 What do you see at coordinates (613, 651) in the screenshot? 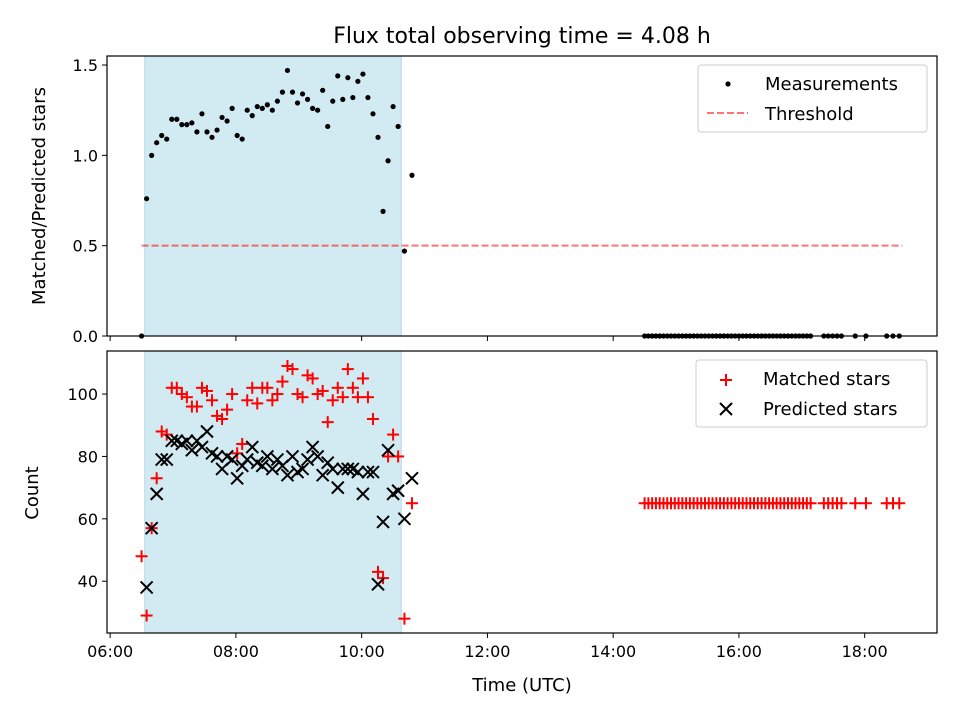
I see `xtick-label: 14:00` at bounding box center [613, 651].